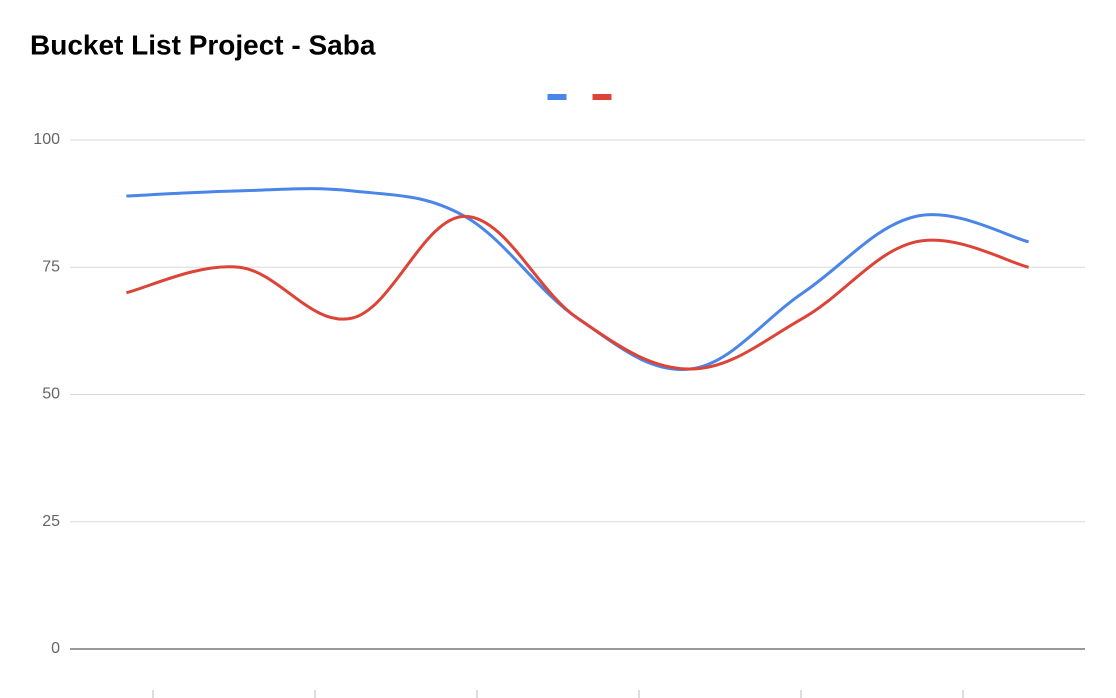  Describe the element at coordinates (55, 648) in the screenshot. I see `y-tick-label: 0` at that location.